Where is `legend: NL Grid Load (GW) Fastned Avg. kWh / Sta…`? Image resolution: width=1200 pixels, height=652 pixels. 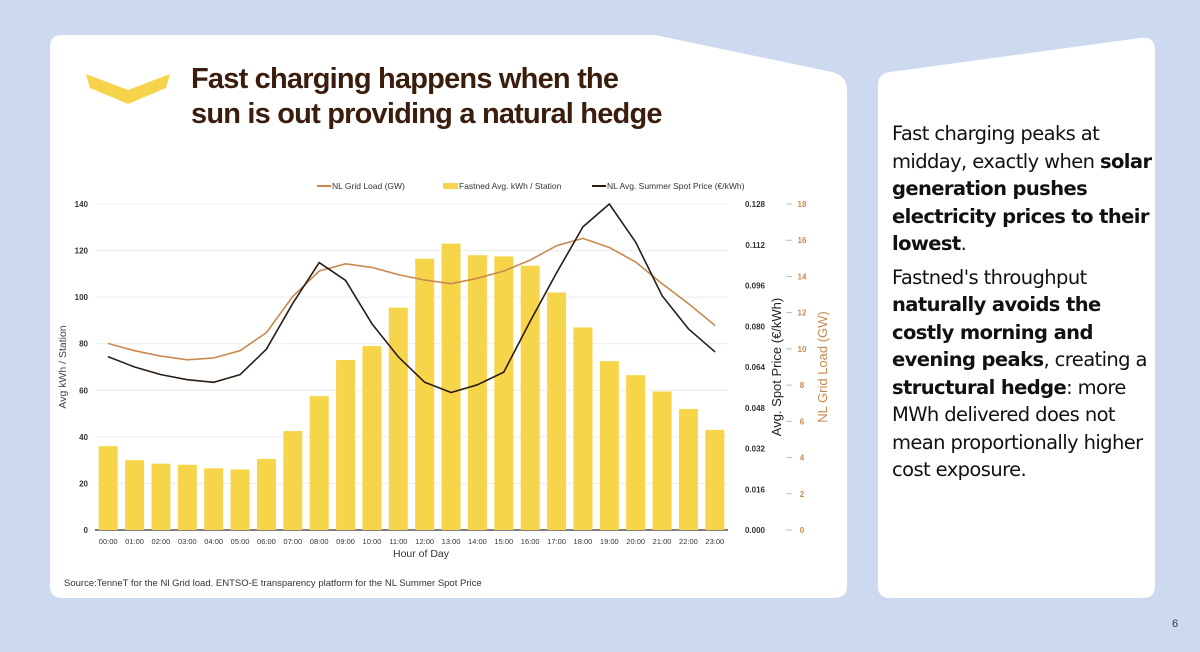 legend: NL Grid Load (GW) Fastned Avg. kWh / Sta… is located at coordinates (531, 186).